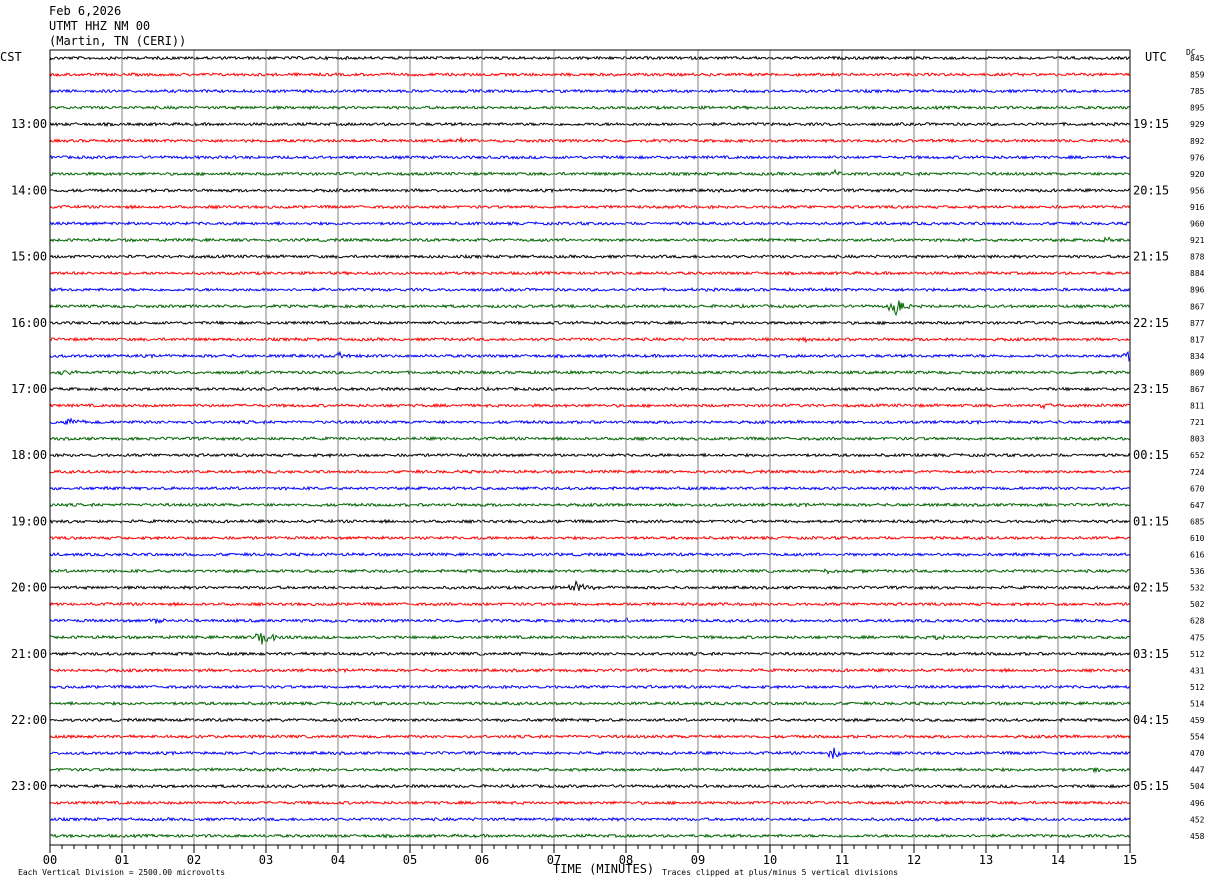 This screenshot has height=886, width=1210. Describe the element at coordinates (1197, 472) in the screenshot. I see `dc-offset-label: 724` at that location.